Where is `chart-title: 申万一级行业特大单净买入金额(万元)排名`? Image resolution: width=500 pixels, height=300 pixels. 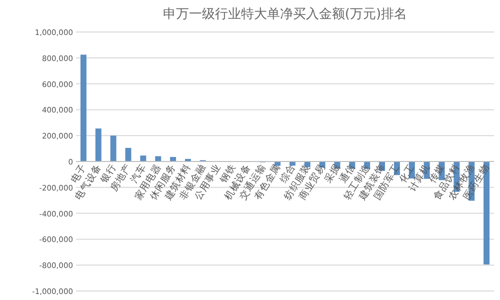 chart-title: 申万一级行业特大单净买入金额(万元)排名 is located at coordinates (285, 14).